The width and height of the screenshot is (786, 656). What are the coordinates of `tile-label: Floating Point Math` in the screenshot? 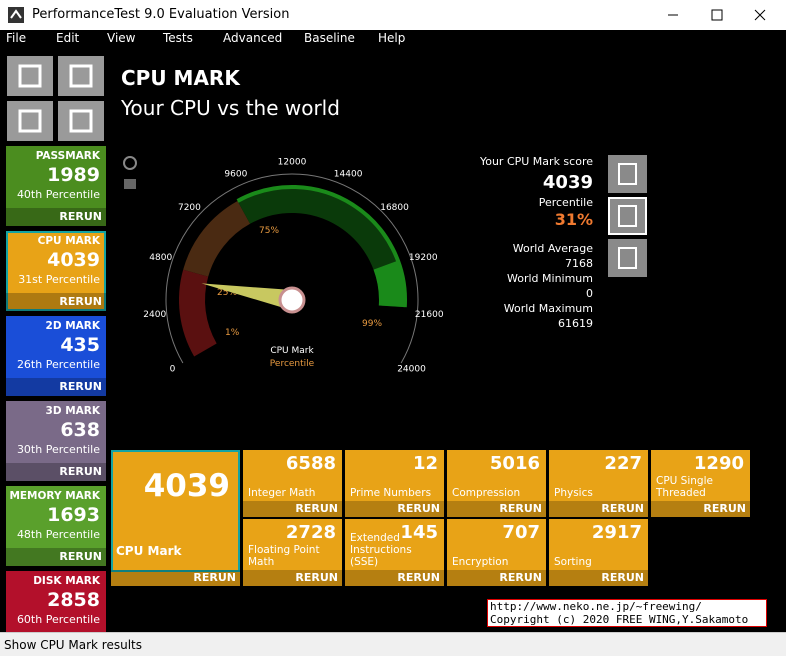 It's located at (284, 556).